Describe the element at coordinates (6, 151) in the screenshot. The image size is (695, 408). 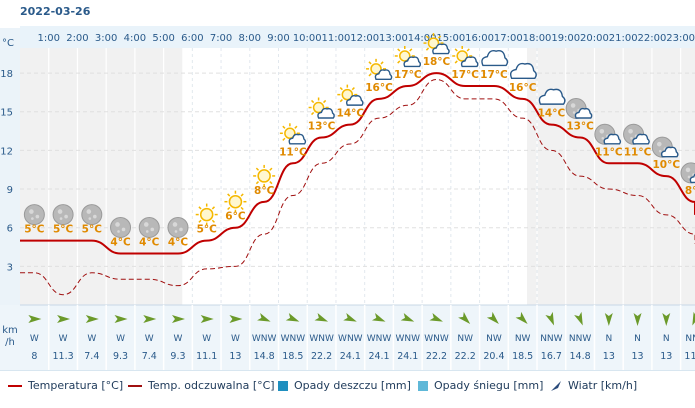
I see `y-tick-label: 12` at that location.